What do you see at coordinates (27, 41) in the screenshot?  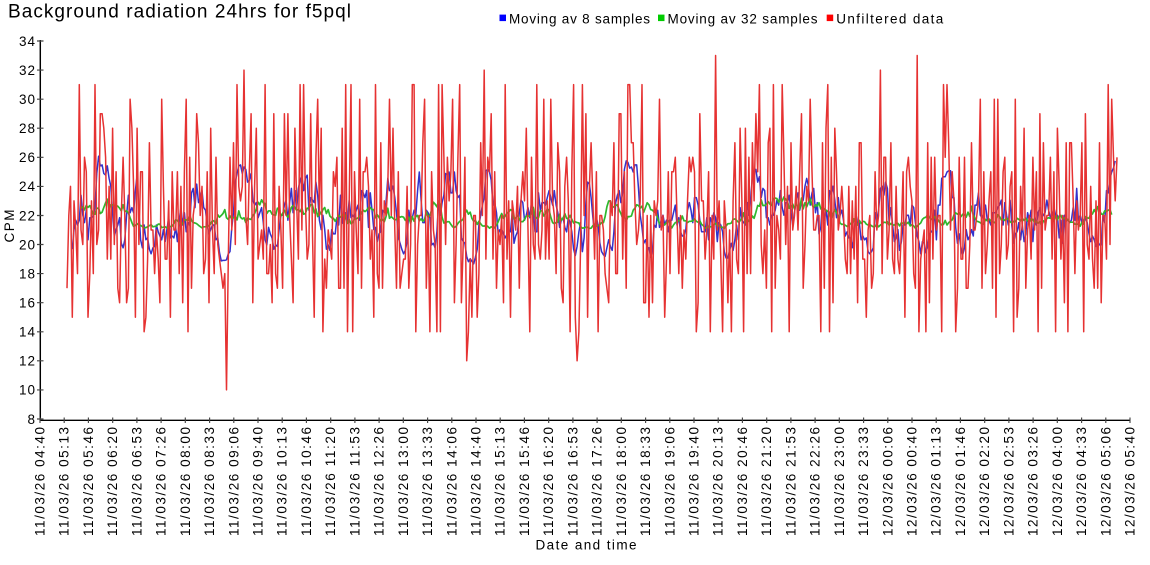 I see `svg-text: 34` at bounding box center [27, 41].